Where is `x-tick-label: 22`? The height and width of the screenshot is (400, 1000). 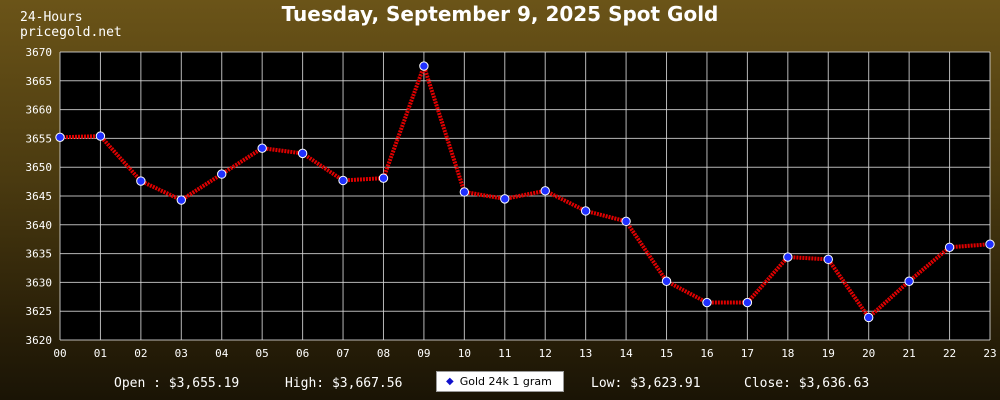 x-tick-label: 22 is located at coordinates (949, 353).